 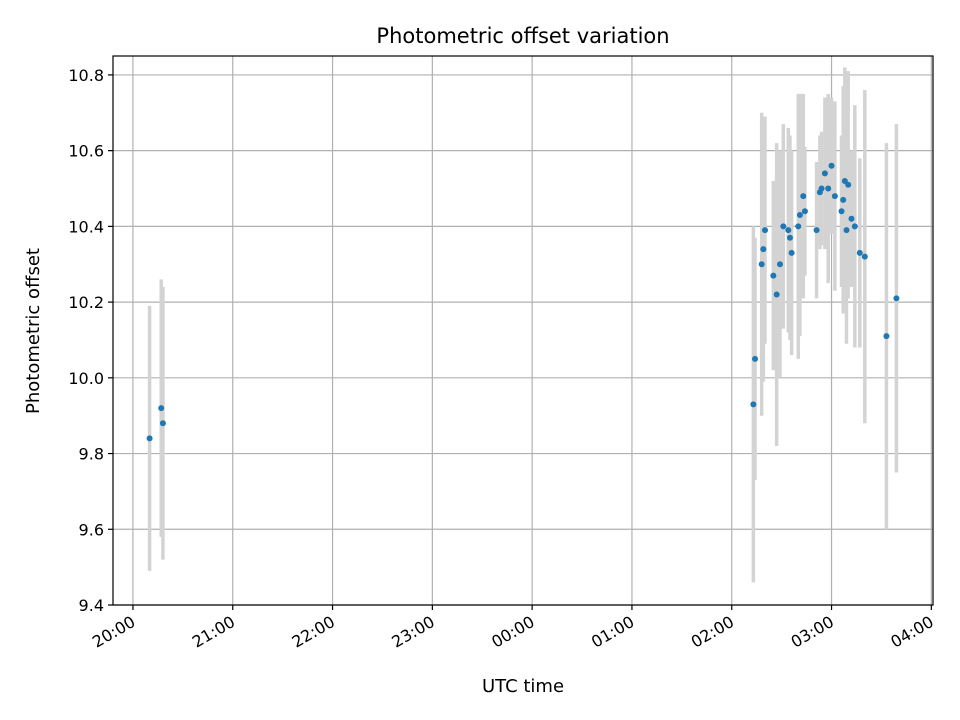 What do you see at coordinates (86, 302) in the screenshot?
I see `y-tick-label: 10.2` at bounding box center [86, 302].